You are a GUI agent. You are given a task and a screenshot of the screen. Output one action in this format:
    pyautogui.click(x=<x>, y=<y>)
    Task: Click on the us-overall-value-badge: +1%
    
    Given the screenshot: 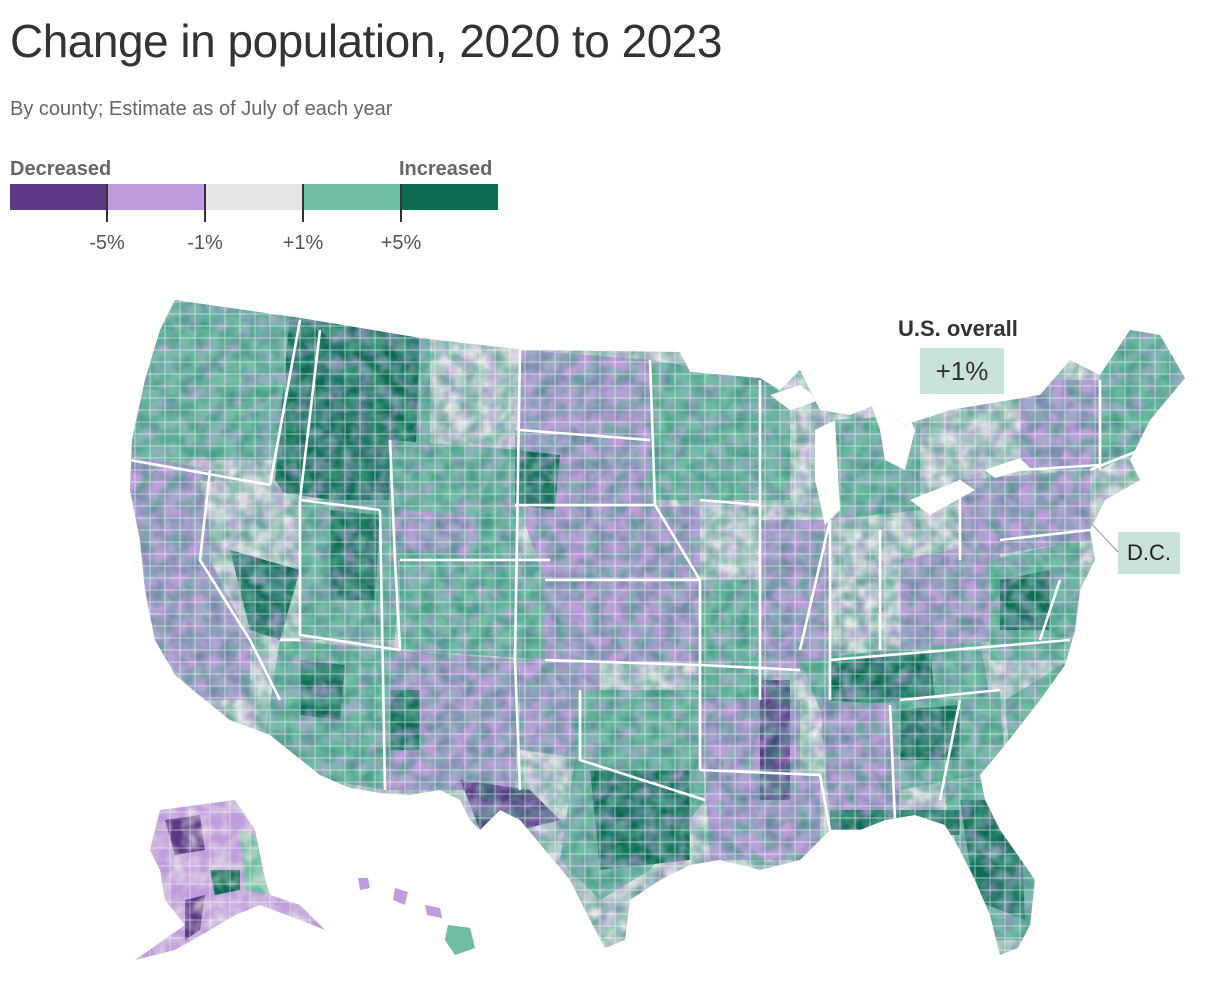 What is the action you would take?
    pyautogui.click(x=962, y=371)
    